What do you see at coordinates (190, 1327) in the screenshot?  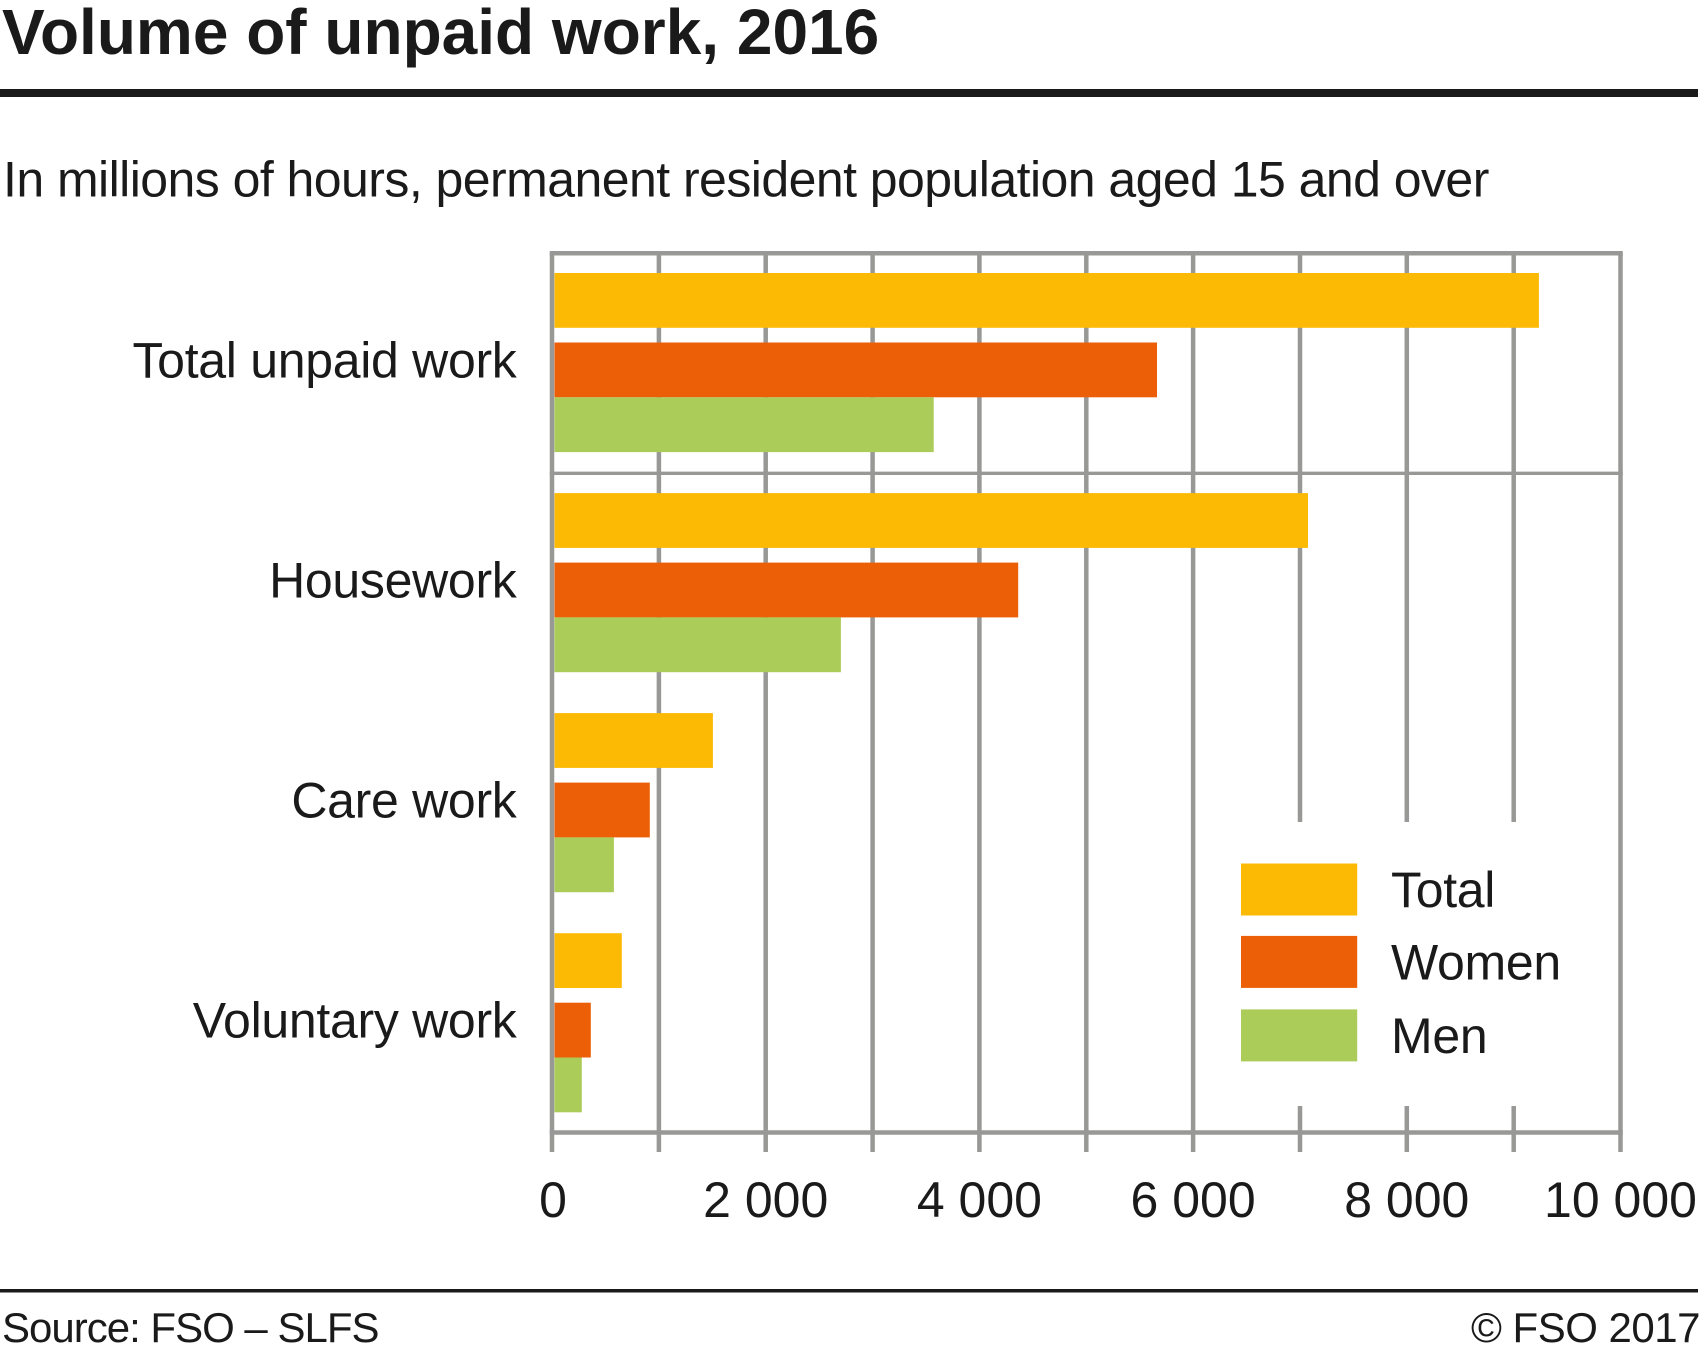 I see `svg-text: Source: FSO – SLFS` at bounding box center [190, 1327].